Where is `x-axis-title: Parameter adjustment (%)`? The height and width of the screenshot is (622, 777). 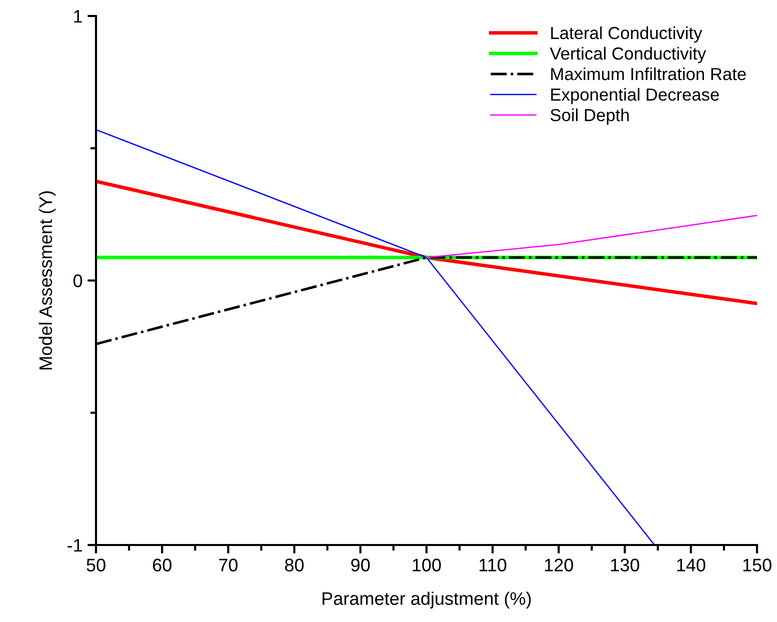
x-axis-title: Parameter adjustment (%) is located at coordinates (426, 600).